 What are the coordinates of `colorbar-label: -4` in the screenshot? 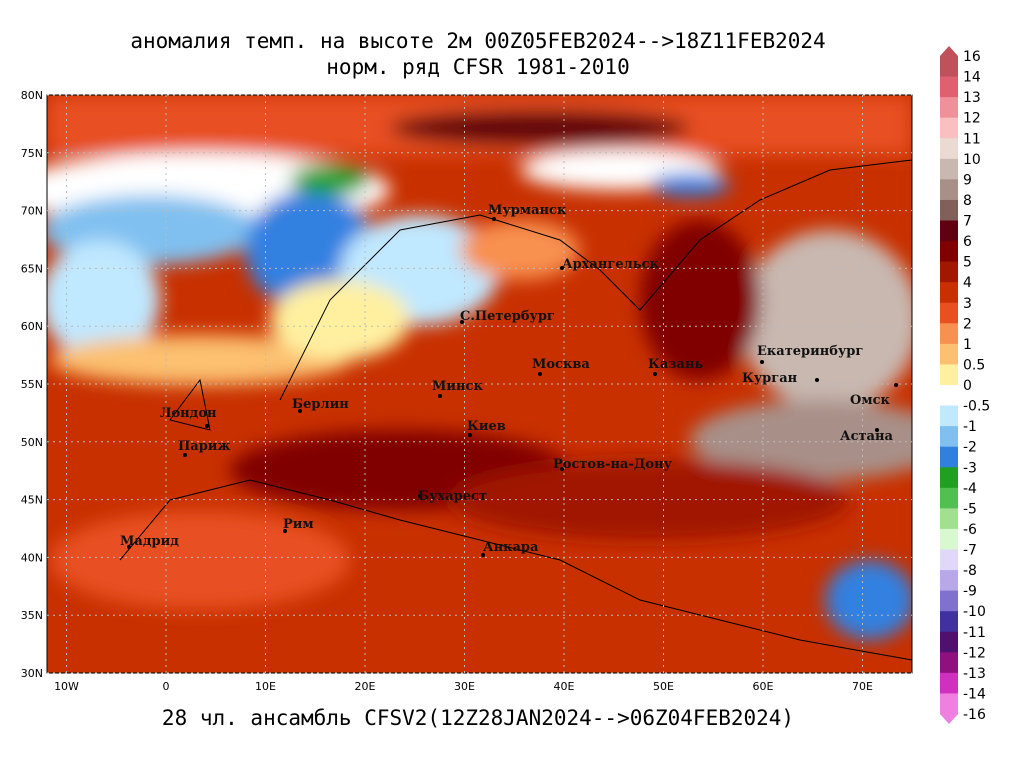 It's located at (970, 489).